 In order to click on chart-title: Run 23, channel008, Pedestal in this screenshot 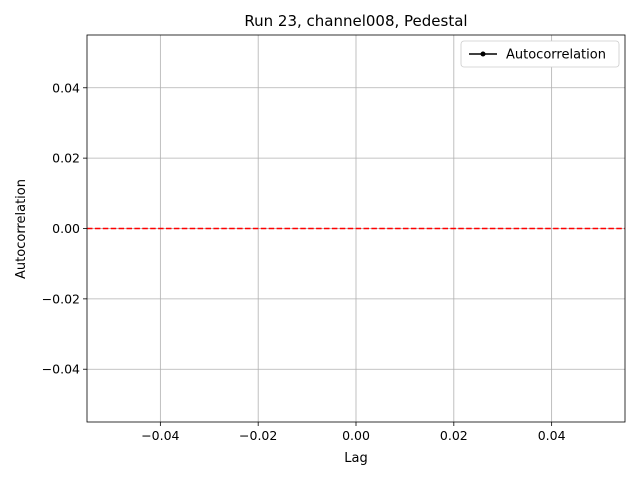, I will do `click(355, 21)`.